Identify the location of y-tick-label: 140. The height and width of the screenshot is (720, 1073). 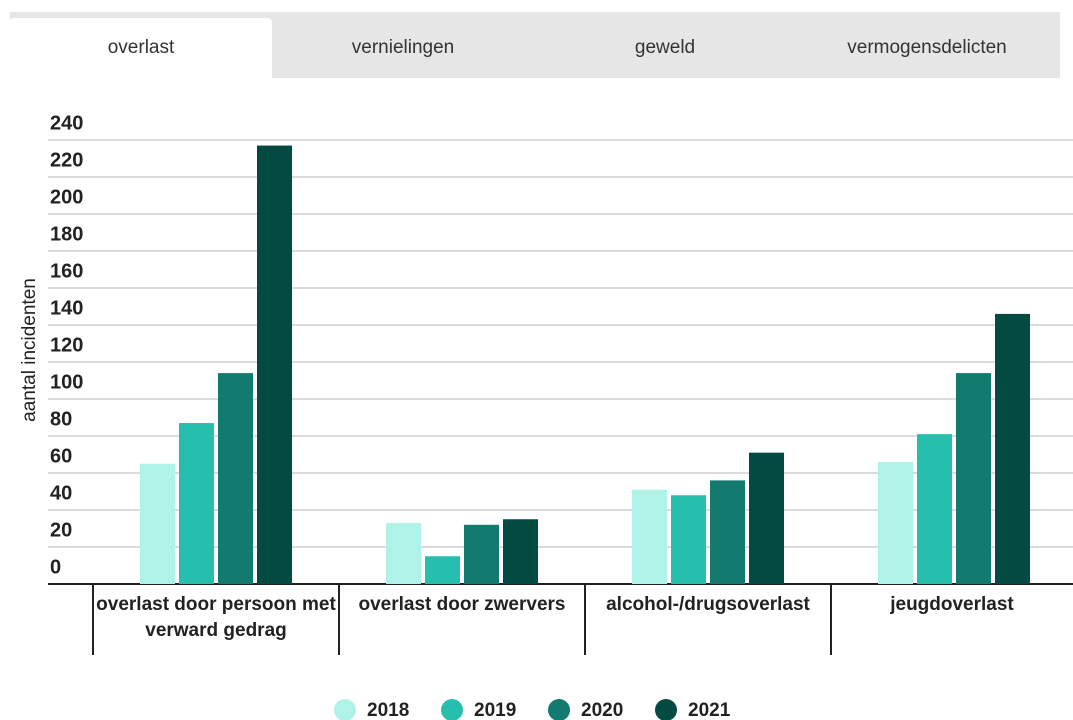
(66, 308).